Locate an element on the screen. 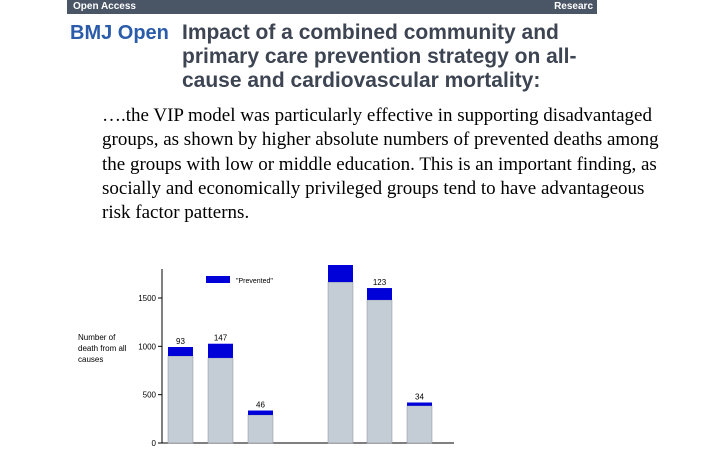  prevented-value-label: 46 is located at coordinates (260, 405).